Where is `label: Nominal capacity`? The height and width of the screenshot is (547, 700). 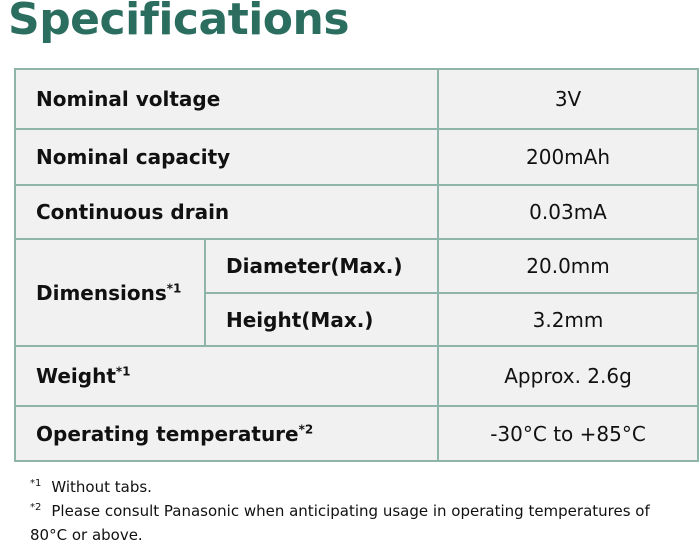 label: Nominal capacity is located at coordinates (226, 157).